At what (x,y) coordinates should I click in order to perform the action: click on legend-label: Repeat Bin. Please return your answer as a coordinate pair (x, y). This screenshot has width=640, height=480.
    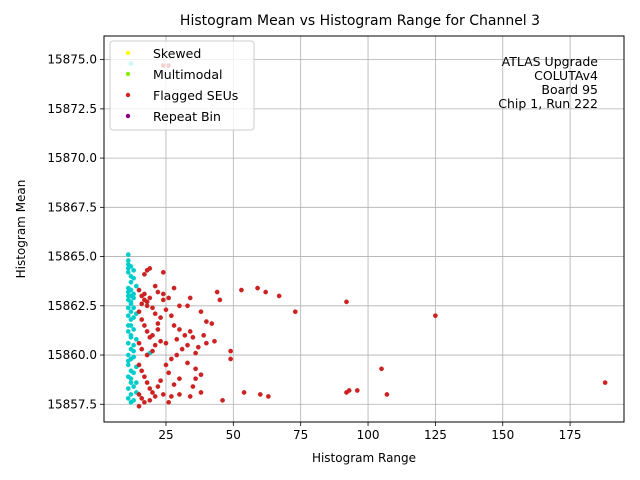
    Looking at the image, I should click on (187, 116).